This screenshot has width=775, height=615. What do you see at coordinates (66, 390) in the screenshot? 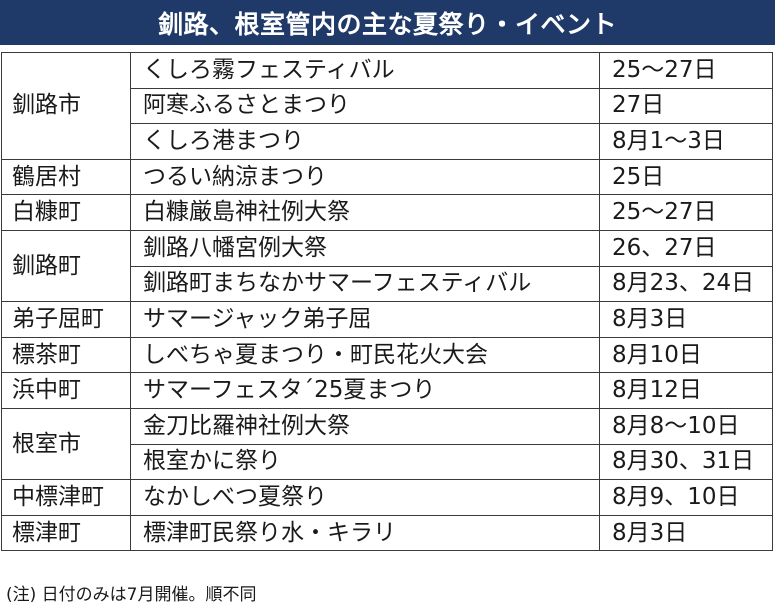
I see `municipality-cell: 浜中町` at bounding box center [66, 390].